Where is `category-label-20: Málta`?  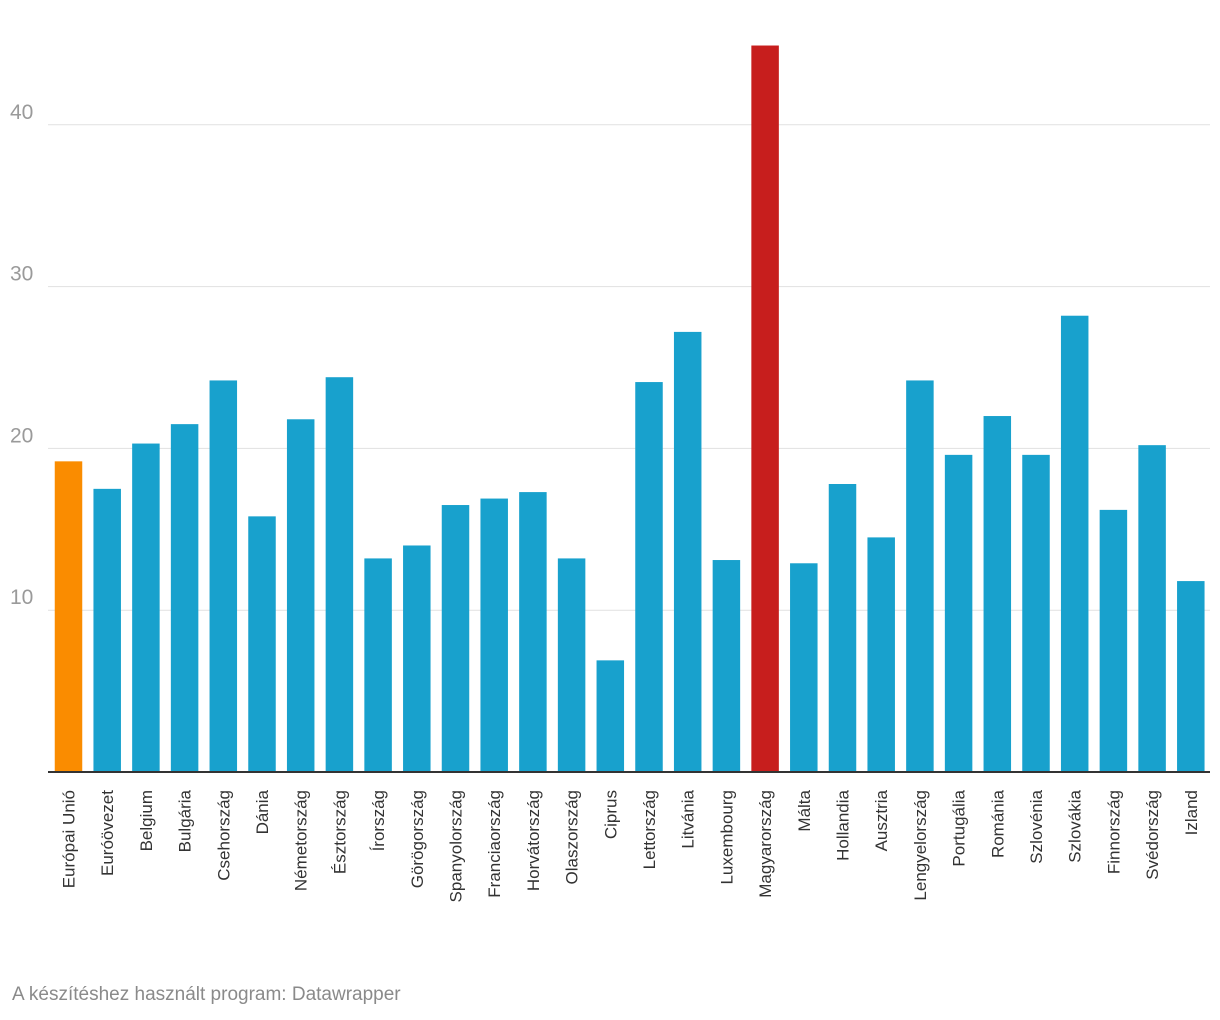
category-label-20: Málta is located at coordinates (804, 810).